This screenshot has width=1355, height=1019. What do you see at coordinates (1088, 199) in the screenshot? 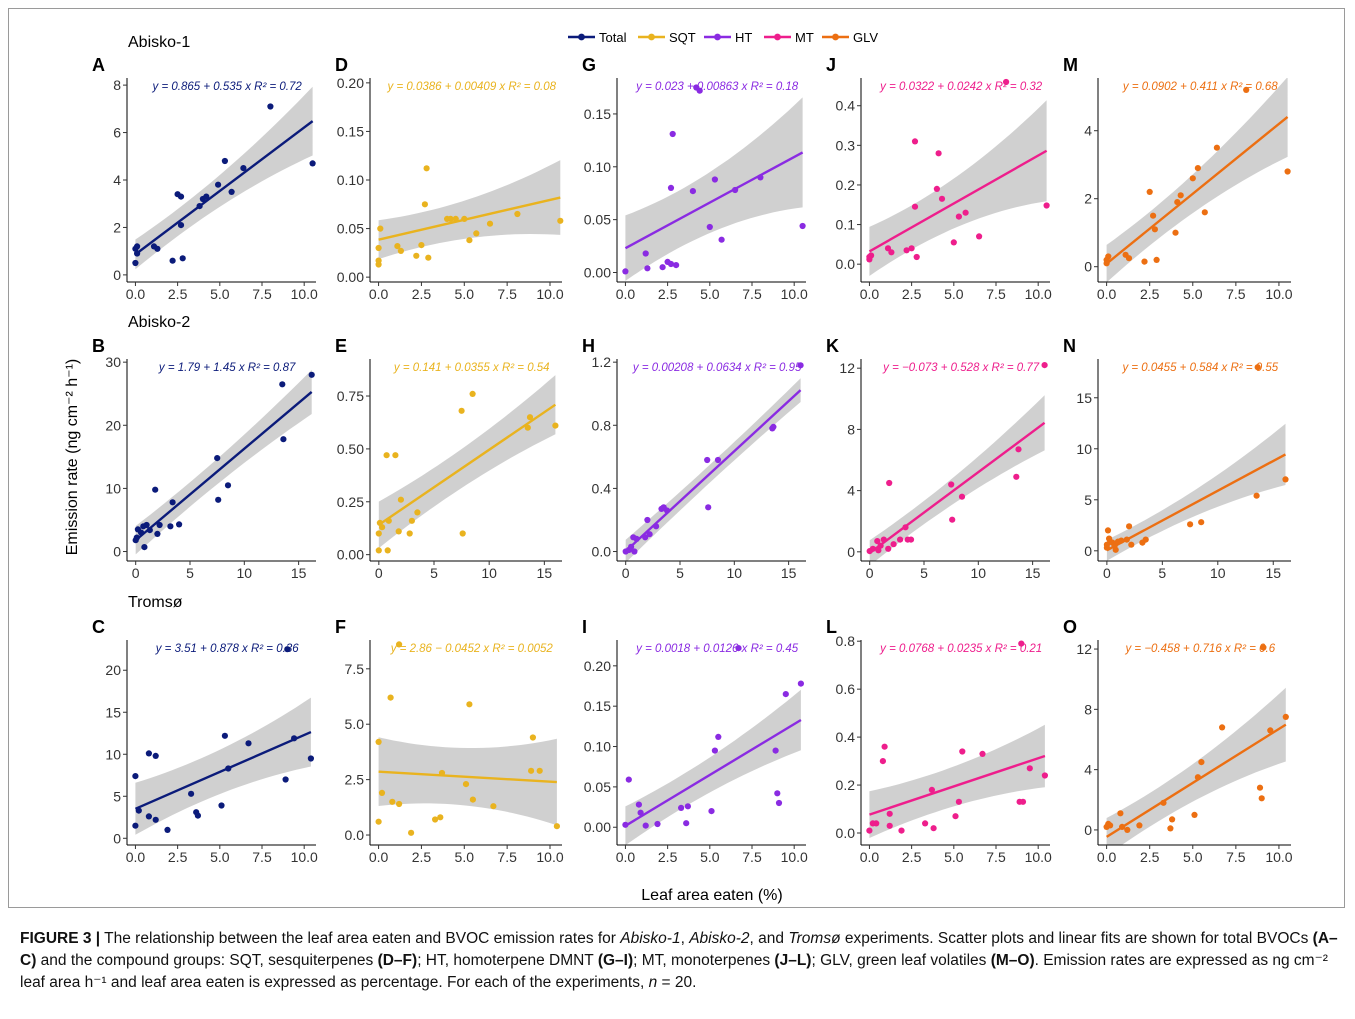
I see `y-tick-label: 2` at bounding box center [1088, 199].